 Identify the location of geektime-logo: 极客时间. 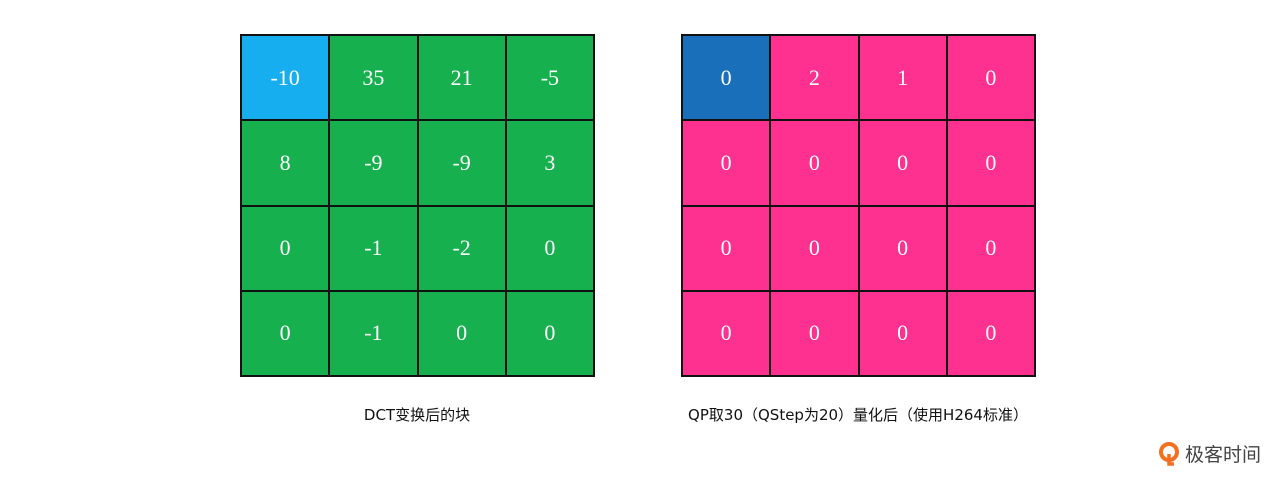
(1209, 453).